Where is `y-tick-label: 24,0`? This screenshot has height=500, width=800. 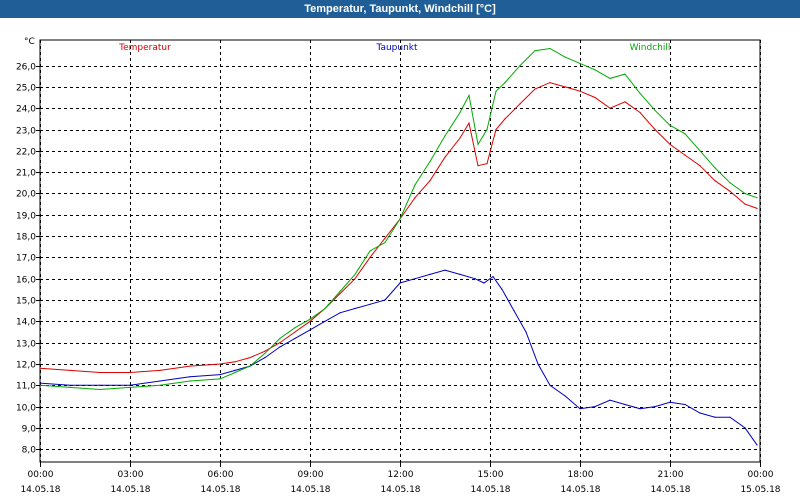
y-tick-label: 24,0 is located at coordinates (26, 110).